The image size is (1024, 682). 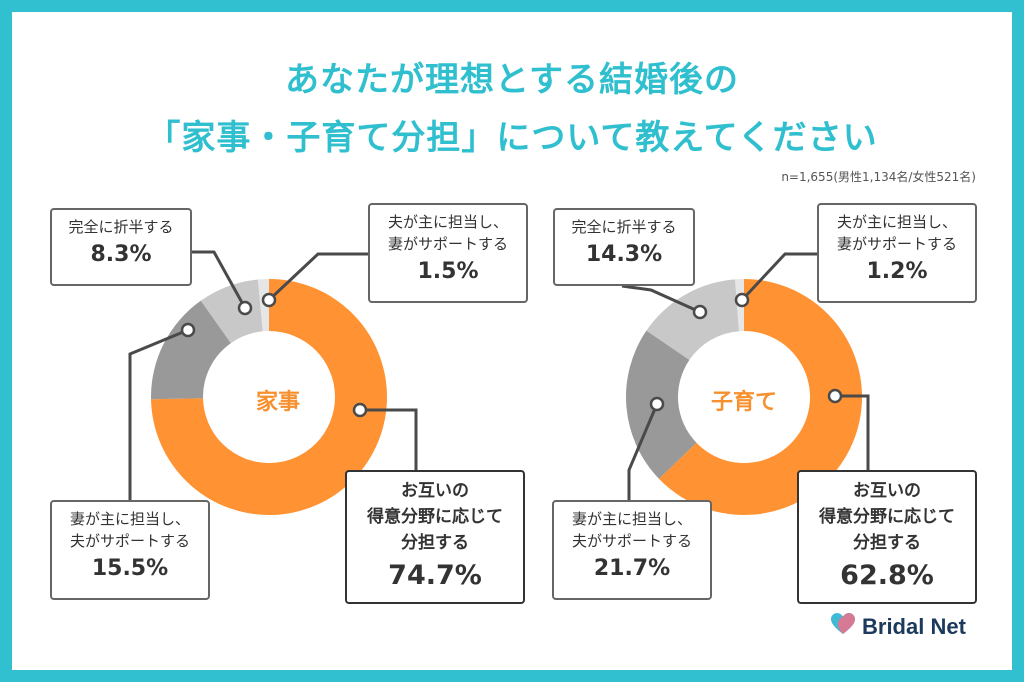 What do you see at coordinates (130, 568) in the screenshot?
I see `label-value: 15.5%` at bounding box center [130, 568].